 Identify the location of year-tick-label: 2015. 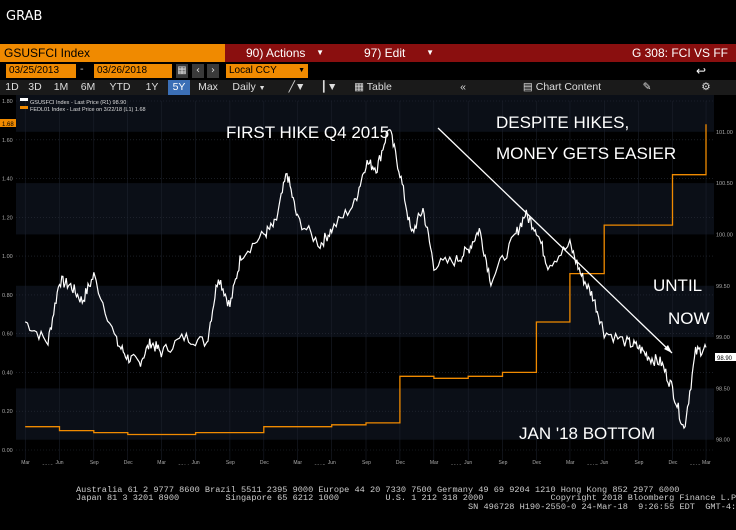
(319, 465).